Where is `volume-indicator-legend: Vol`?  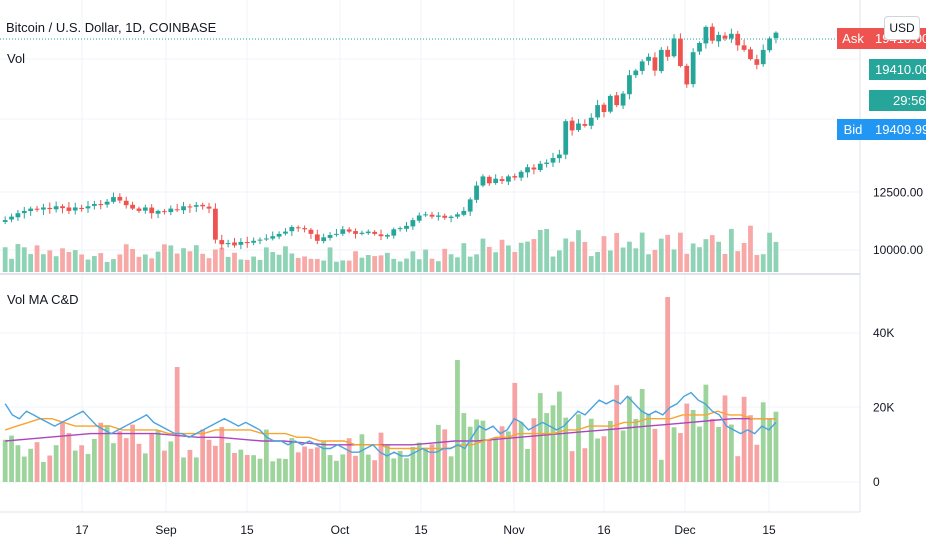 volume-indicator-legend: Vol is located at coordinates (16, 58).